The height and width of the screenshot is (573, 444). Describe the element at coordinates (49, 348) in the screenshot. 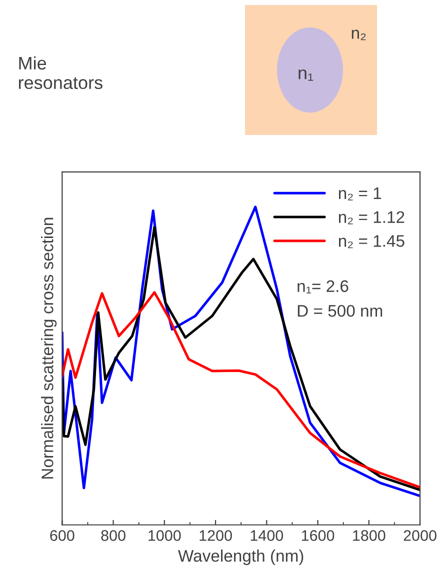

I see `y-axis-title: Normalised scattering cross section` at that location.